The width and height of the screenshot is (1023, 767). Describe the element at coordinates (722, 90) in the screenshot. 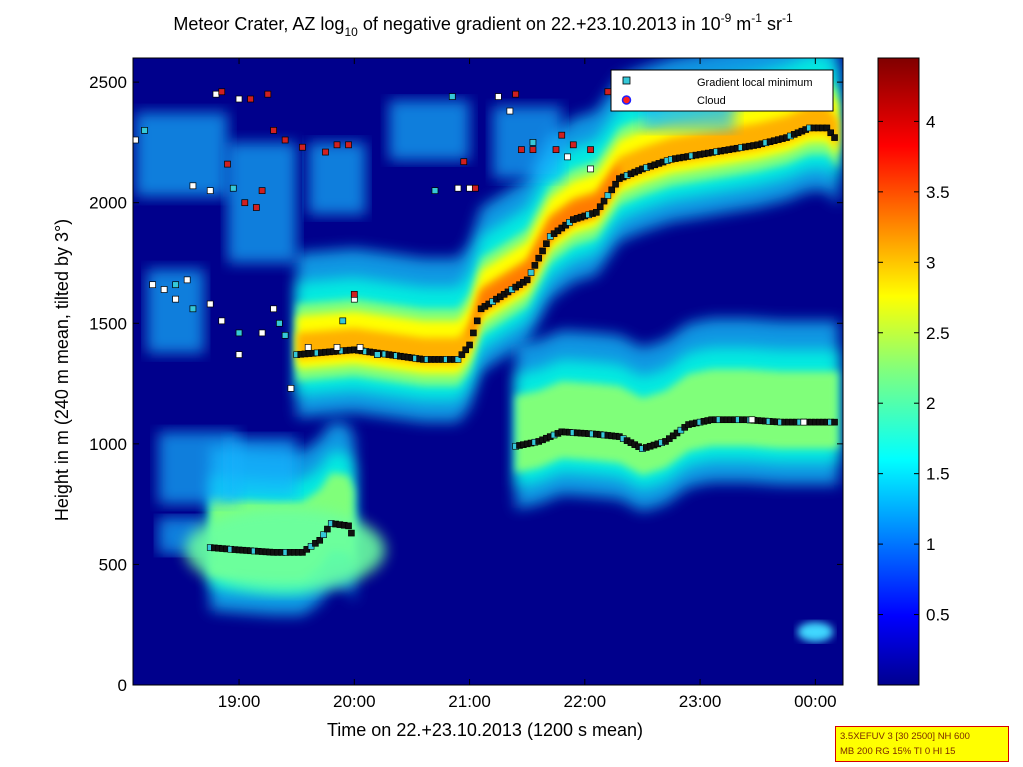

I see `legend-box` at that location.